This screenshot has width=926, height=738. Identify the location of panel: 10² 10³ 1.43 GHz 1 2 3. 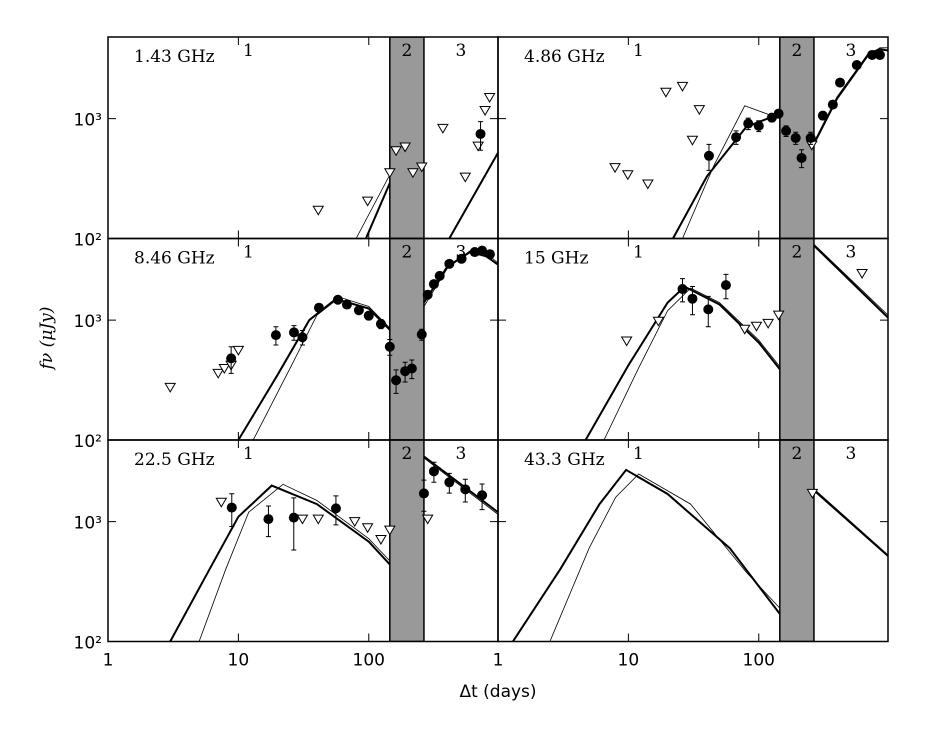
(286, 143).